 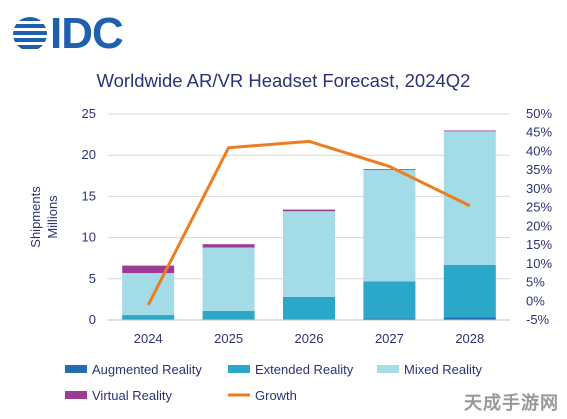 What do you see at coordinates (389, 338) in the screenshot?
I see `x-tick-label: 2027` at bounding box center [389, 338].